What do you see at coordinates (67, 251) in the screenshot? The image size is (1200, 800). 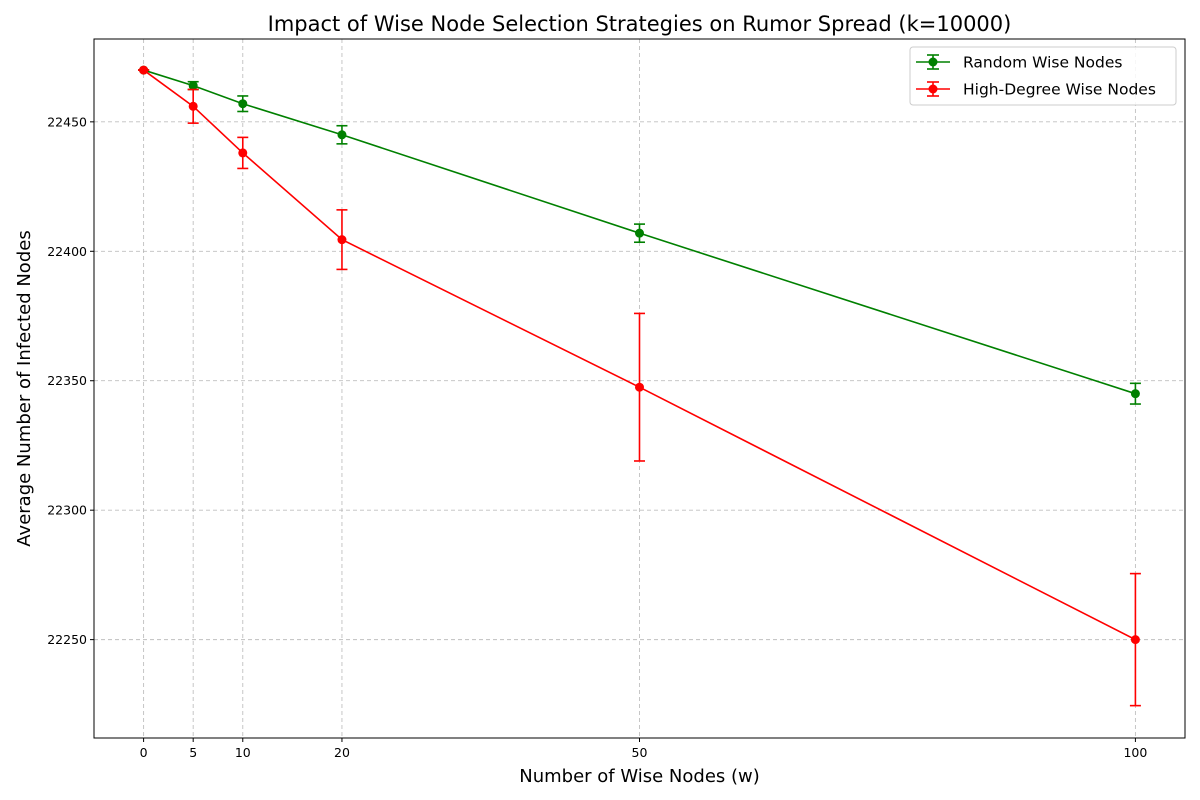 I see `y-tick-label: 22400` at bounding box center [67, 251].